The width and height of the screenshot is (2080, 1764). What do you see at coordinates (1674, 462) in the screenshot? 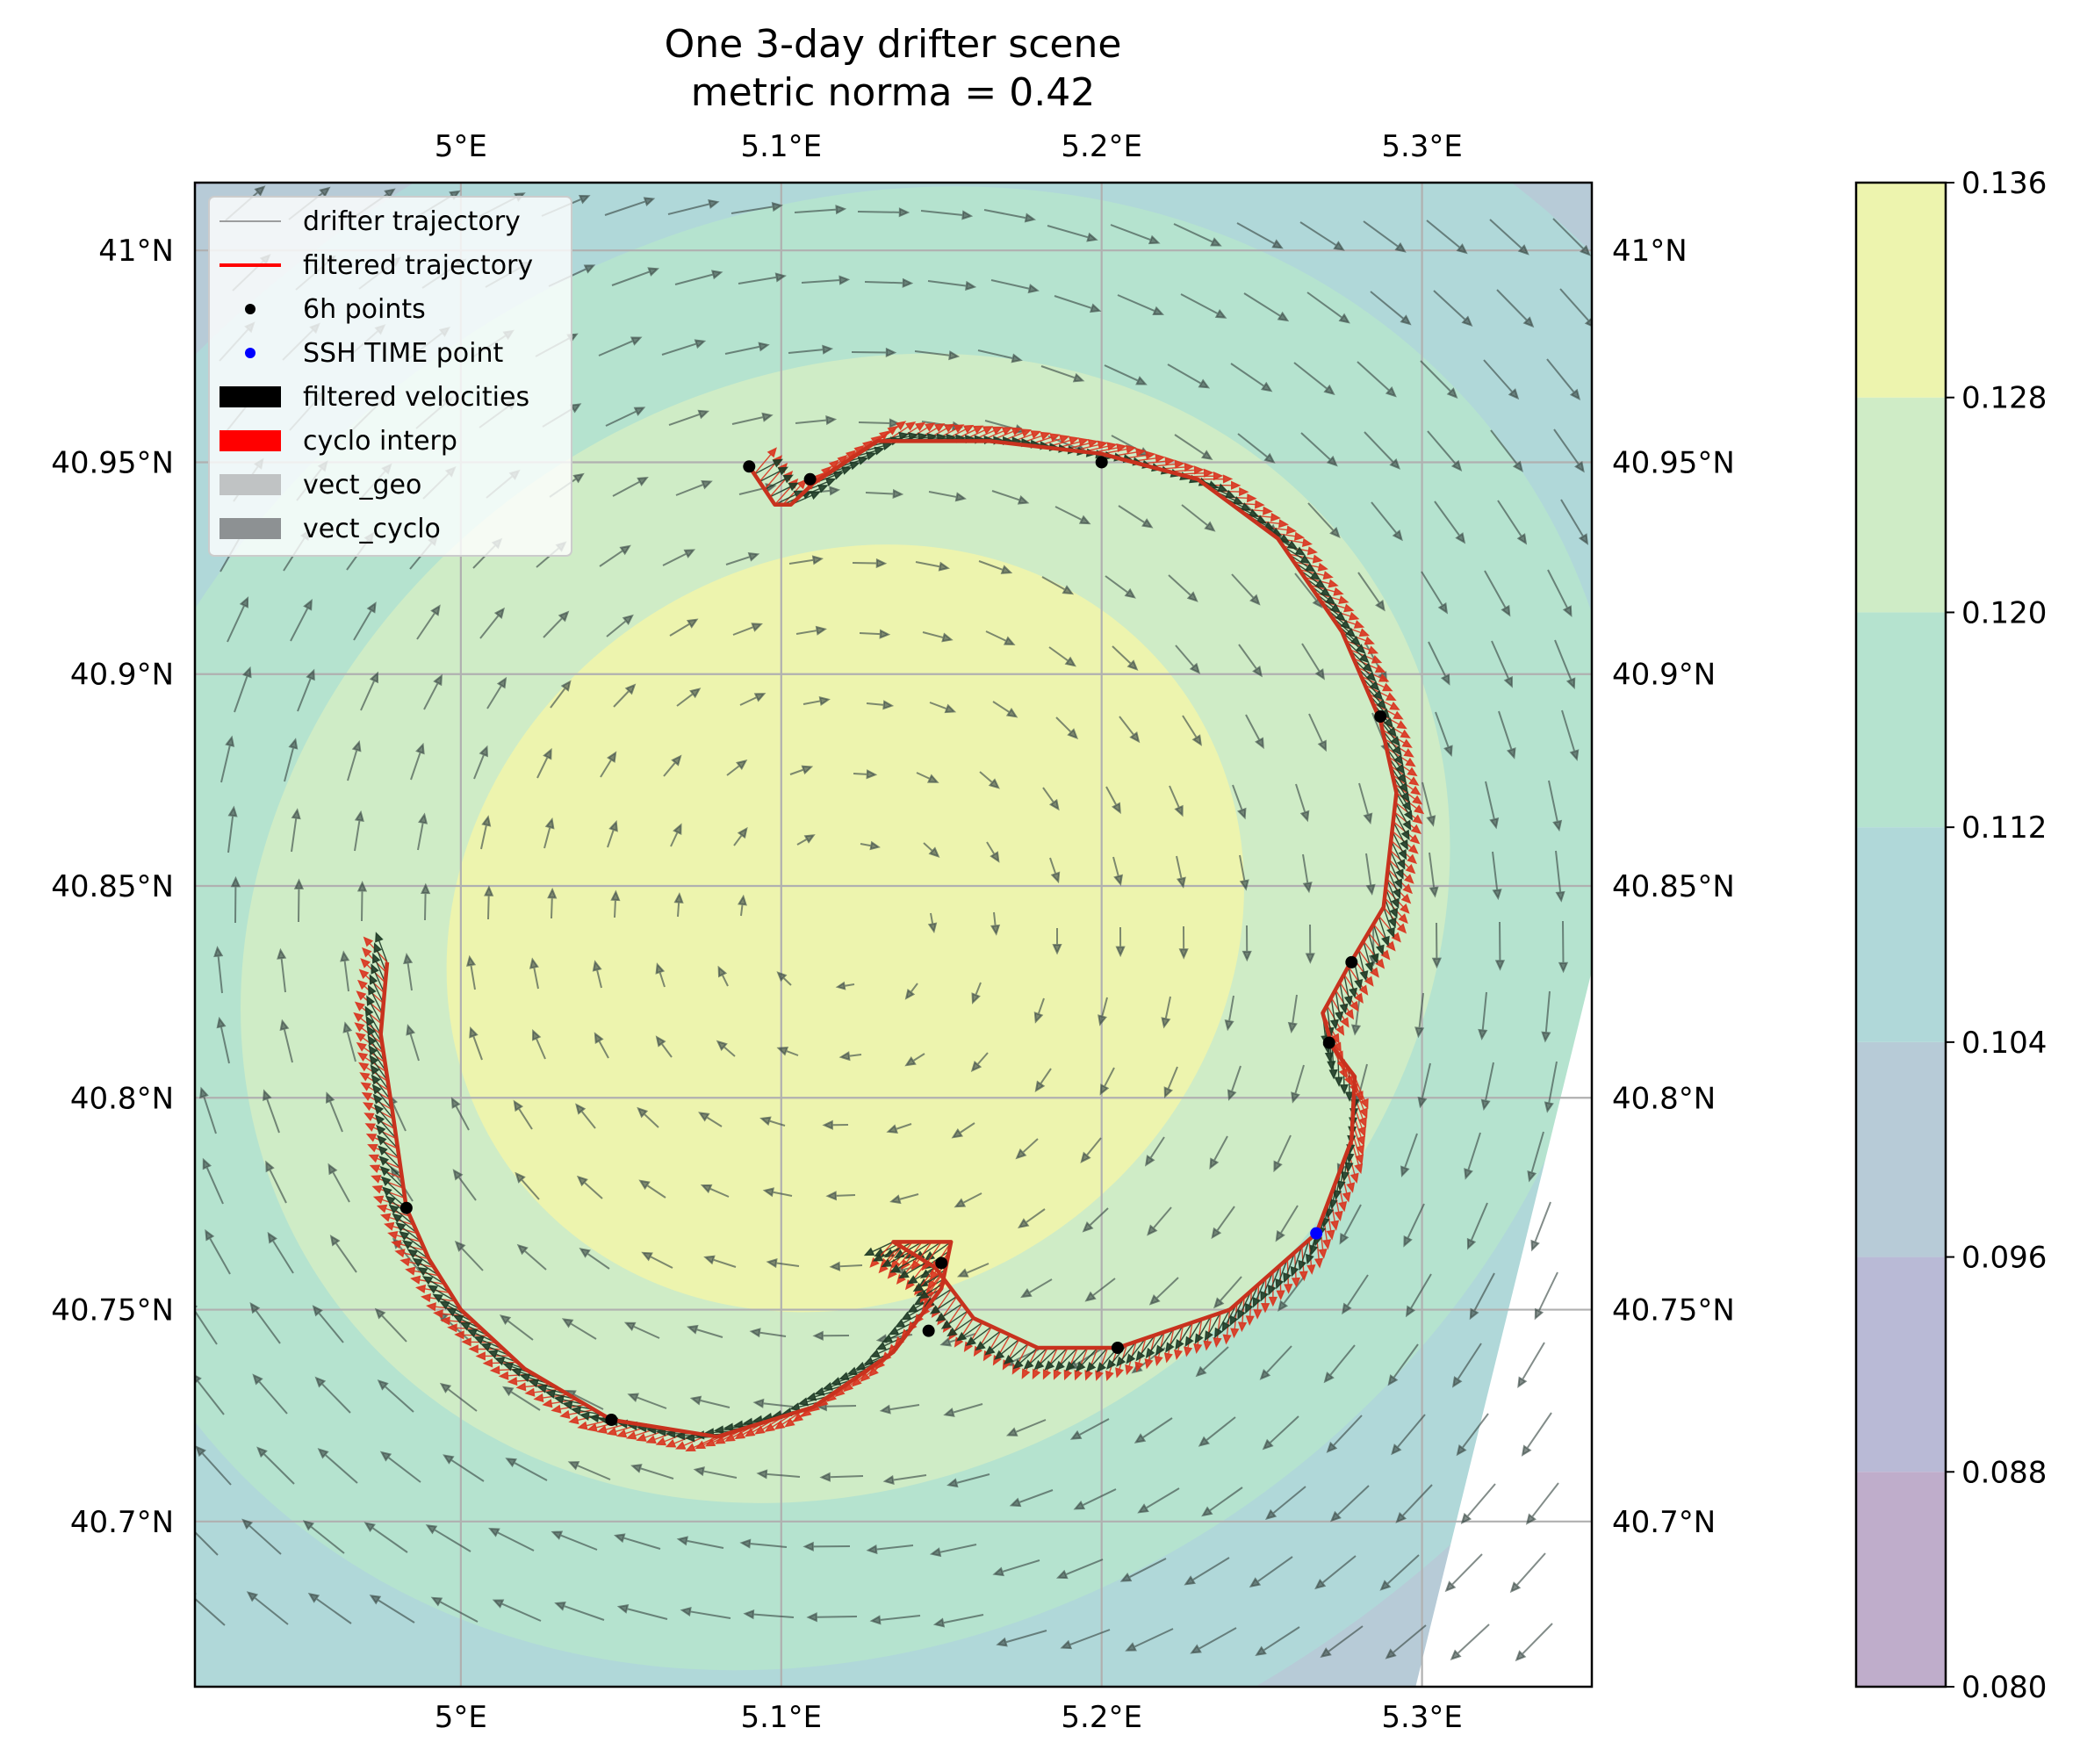
I see `y-tick-label-right: 40.95°N` at bounding box center [1674, 462].